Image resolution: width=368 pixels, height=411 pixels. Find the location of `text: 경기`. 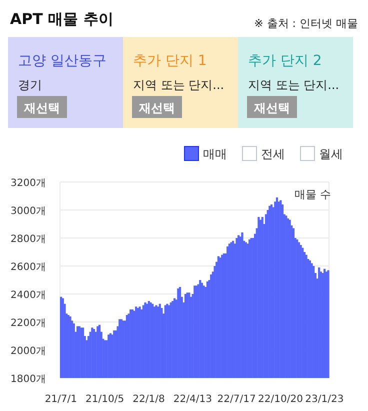

text: 경기 is located at coordinates (30, 85).